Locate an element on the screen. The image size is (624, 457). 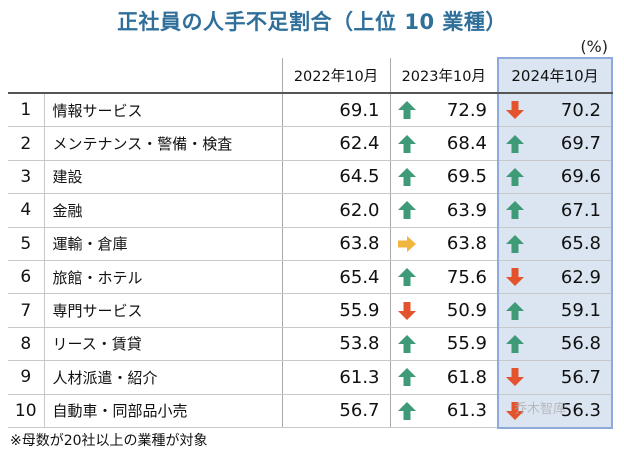
watermark: 乔木智库 is located at coordinates (540, 409).